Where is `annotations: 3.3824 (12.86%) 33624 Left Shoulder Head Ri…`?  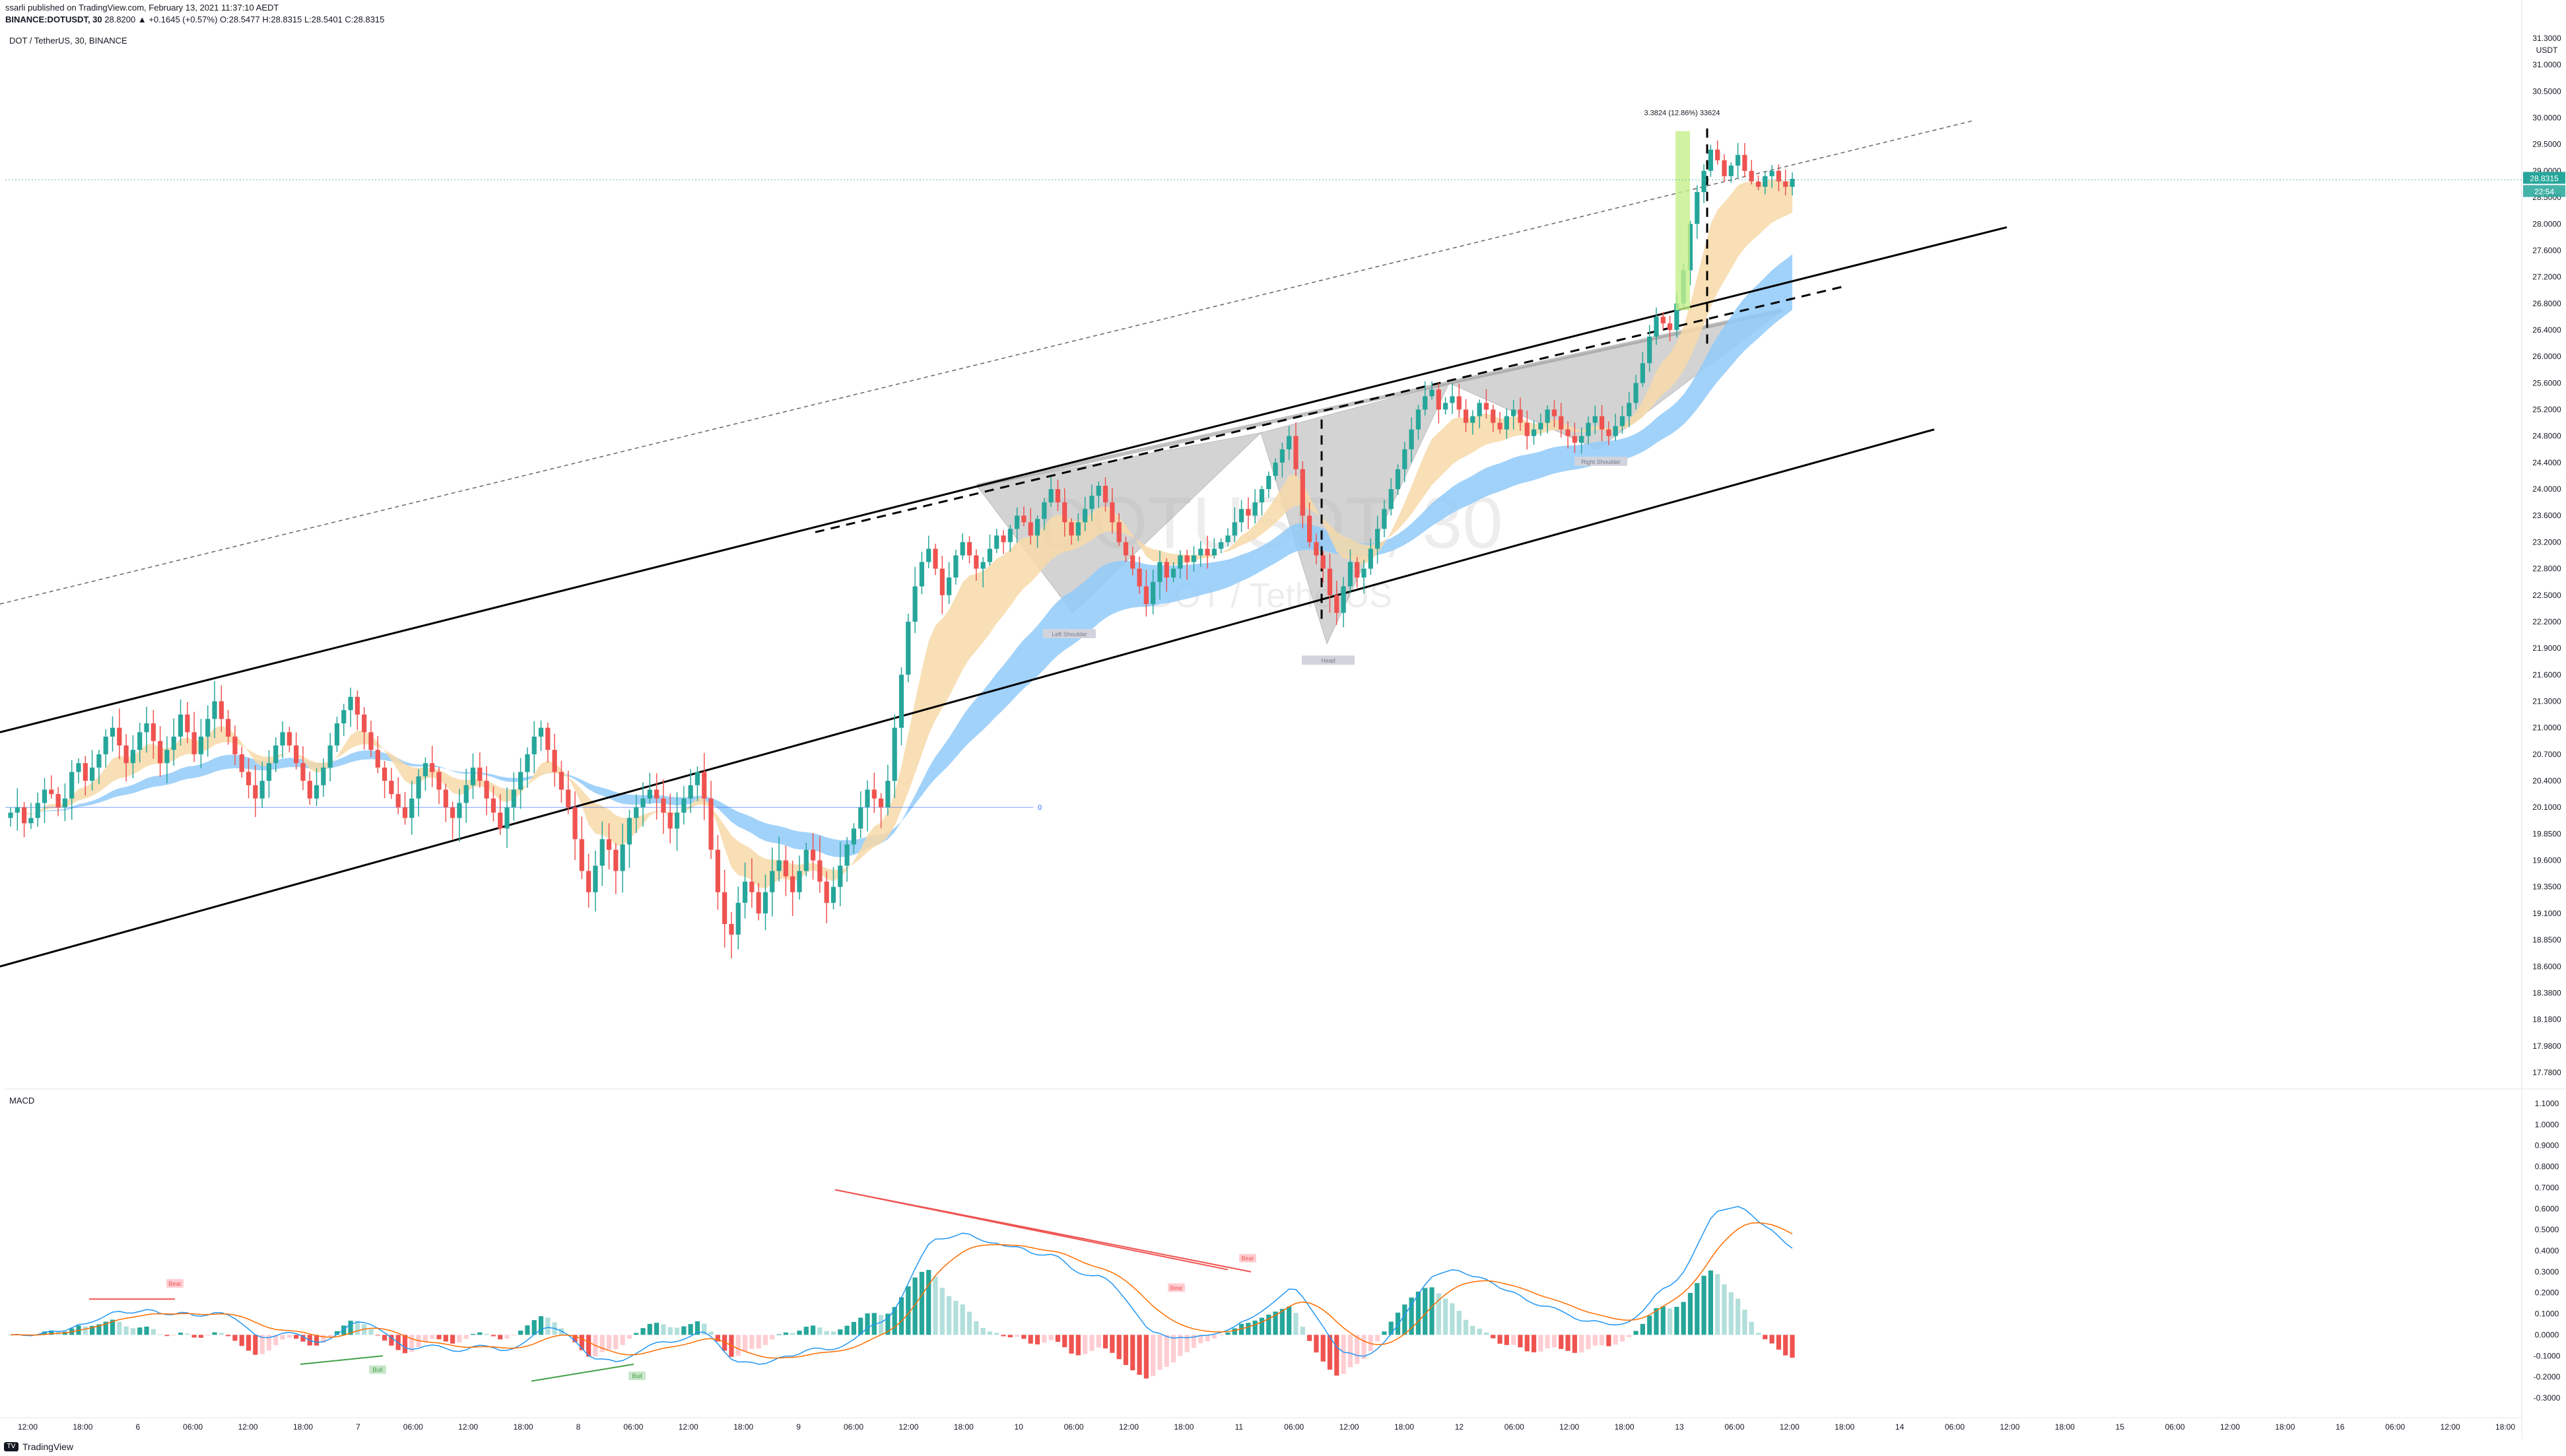 annotations: 3.3824 (12.86%) 33624 Left Shoulder Head Ri… is located at coordinates (1381, 387).